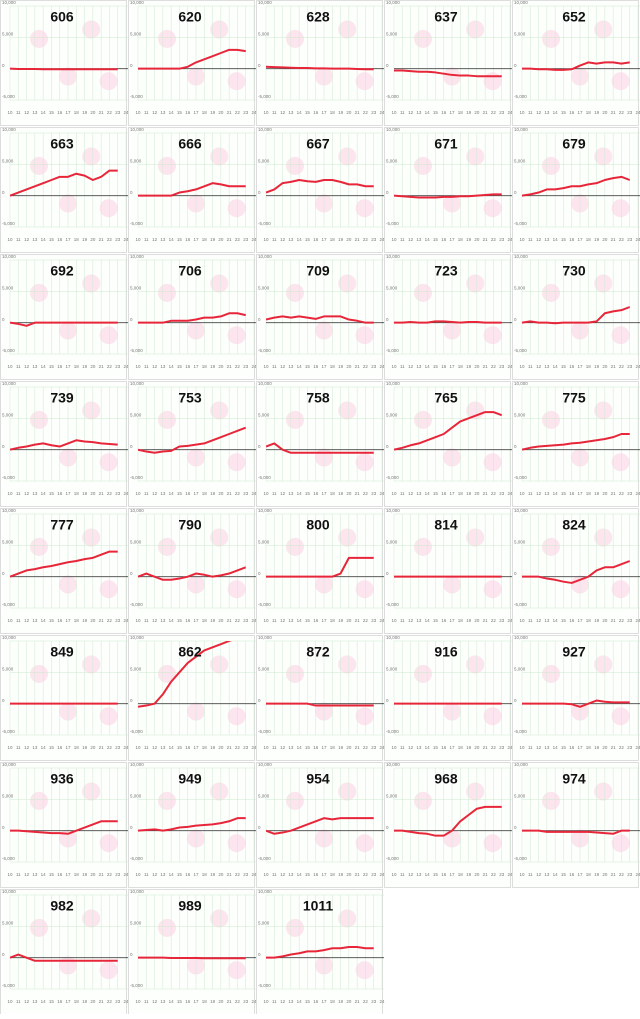 This screenshot has height=1019, width=640. Describe the element at coordinates (637, 493) in the screenshot. I see `x-tick-label: 24` at that location.